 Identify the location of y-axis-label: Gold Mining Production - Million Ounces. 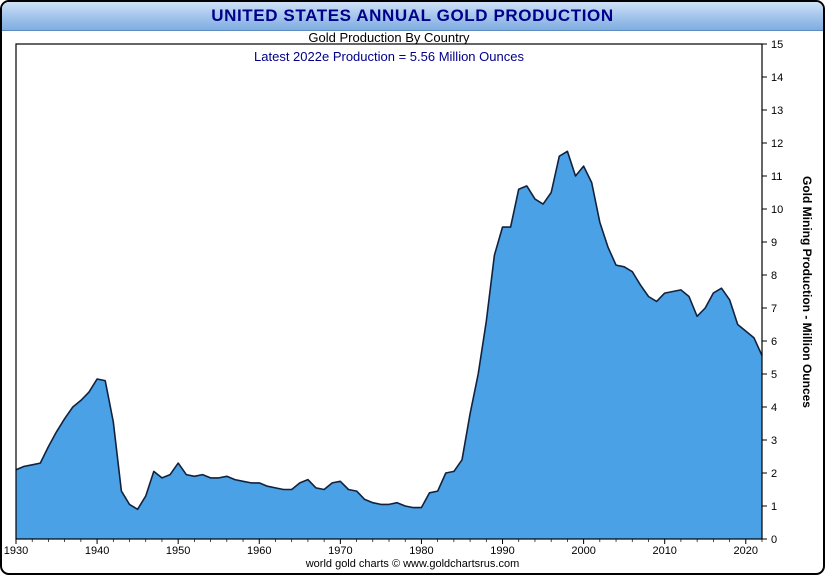
(807, 291).